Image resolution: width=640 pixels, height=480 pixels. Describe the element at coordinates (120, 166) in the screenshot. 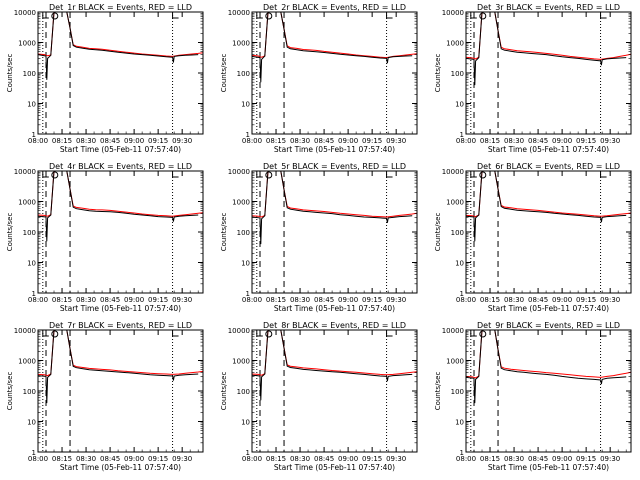

I see `chart-title: Det_4r BLACK = Events, RED = LLD` at that location.